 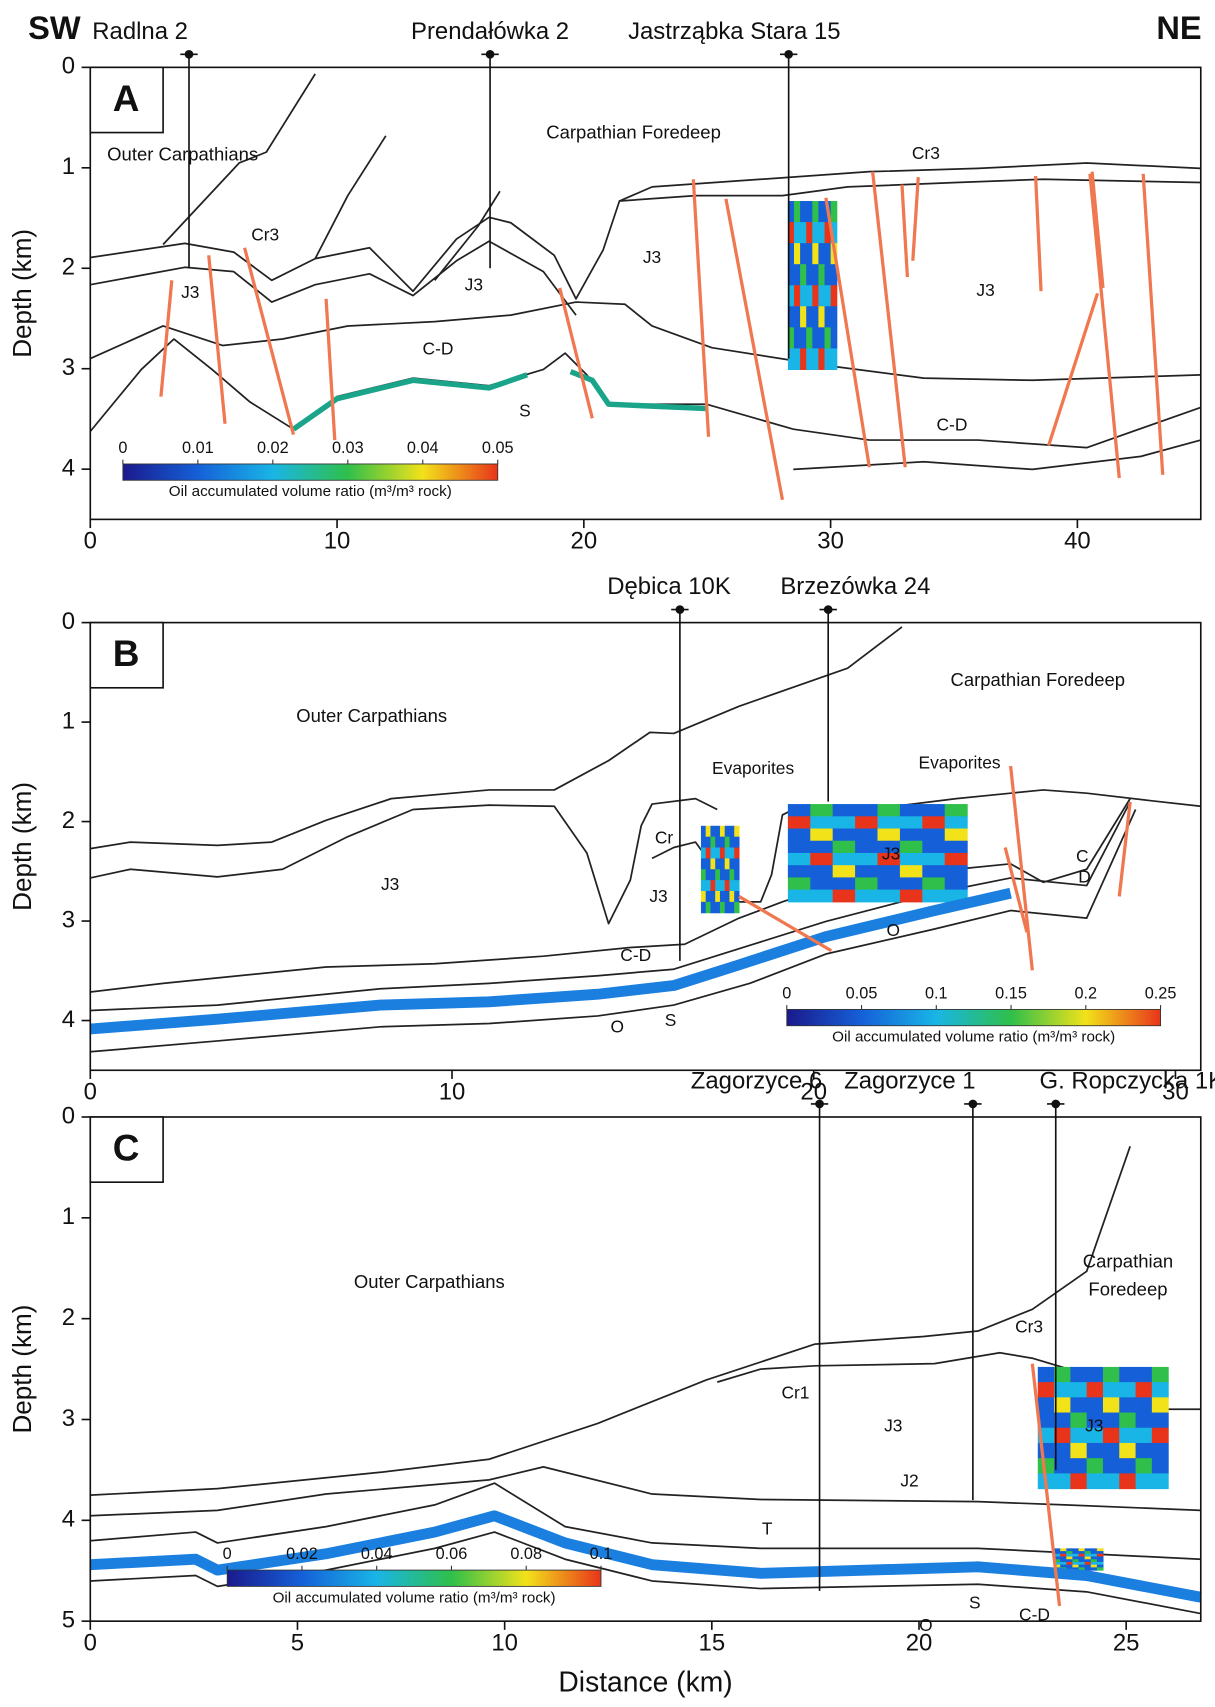 What do you see at coordinates (371, 715) in the screenshot?
I see `annotation: Outer Carpathians` at bounding box center [371, 715].